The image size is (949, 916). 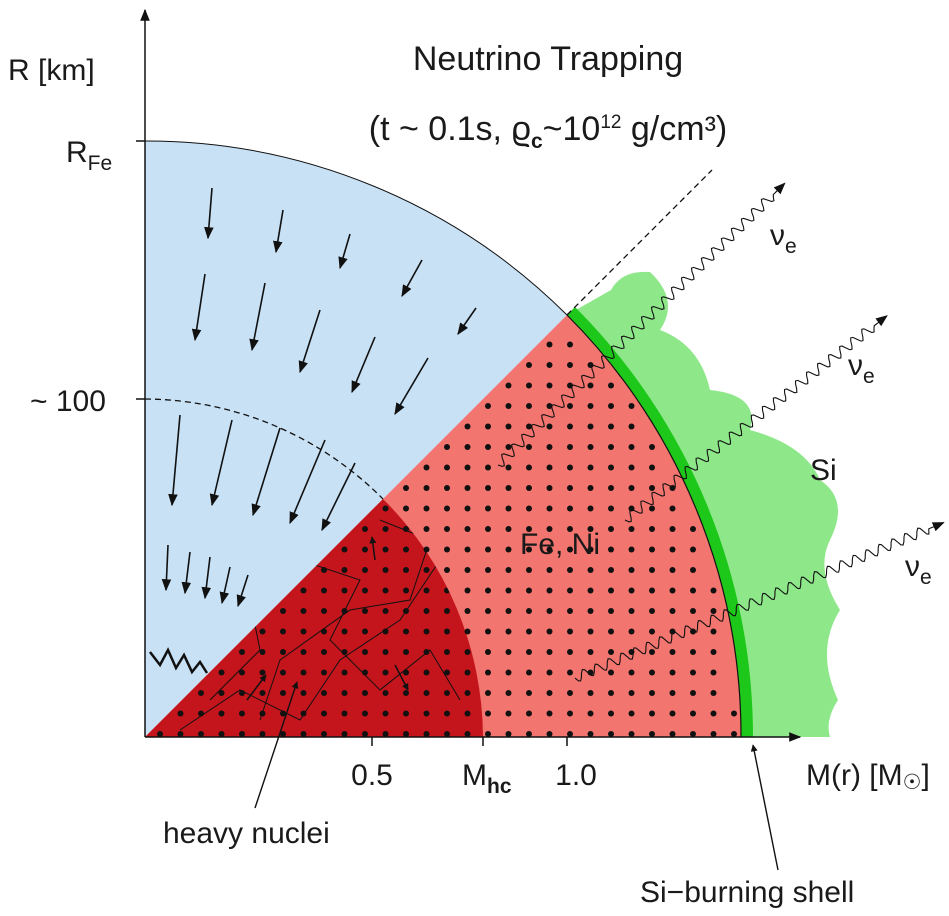 What do you see at coordinates (356, 228) in the screenshot?
I see `r-fe-boundary` at bounding box center [356, 228].